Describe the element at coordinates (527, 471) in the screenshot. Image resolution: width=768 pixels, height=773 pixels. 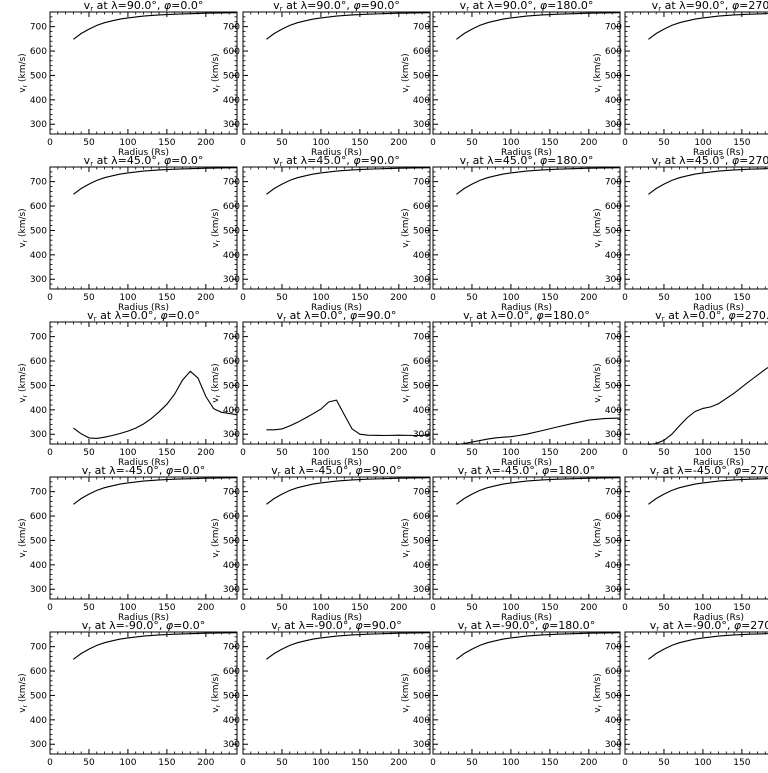
I see `subplot-title: vr at λ=-45.0°, φ=180.0°` at that location.